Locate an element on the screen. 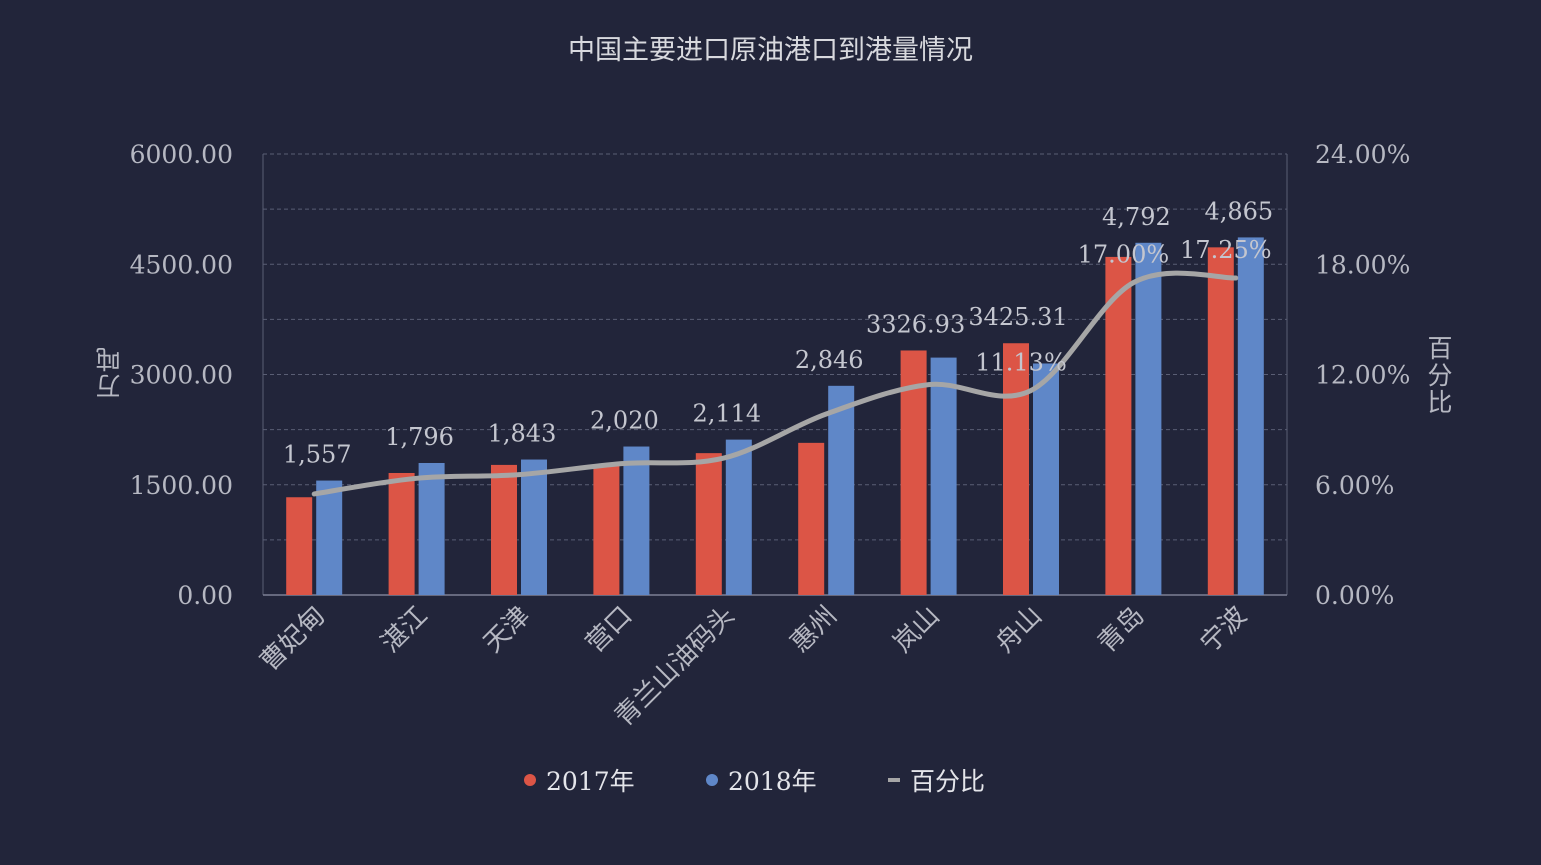 The image size is (1541, 865). bar-data-label: 2,114 is located at coordinates (726, 414).